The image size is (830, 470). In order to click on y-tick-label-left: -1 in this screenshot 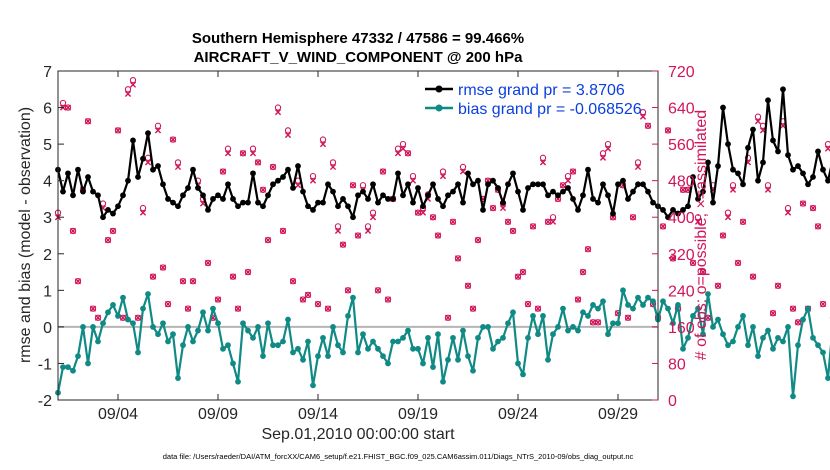, I will do `click(45, 364)`.